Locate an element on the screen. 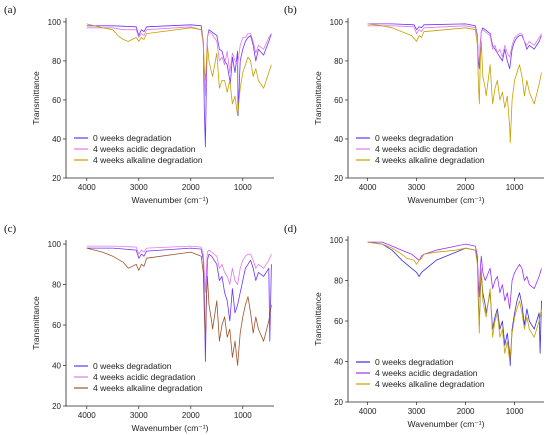 This screenshot has height=435, width=550. panel-label: (c) is located at coordinates (10, 229).